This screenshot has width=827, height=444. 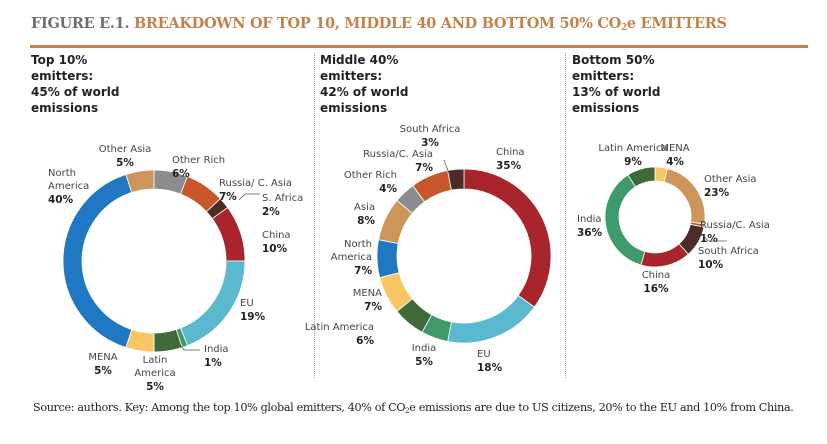 I want to click on leader-line-s-africa, so click(x=249, y=197).